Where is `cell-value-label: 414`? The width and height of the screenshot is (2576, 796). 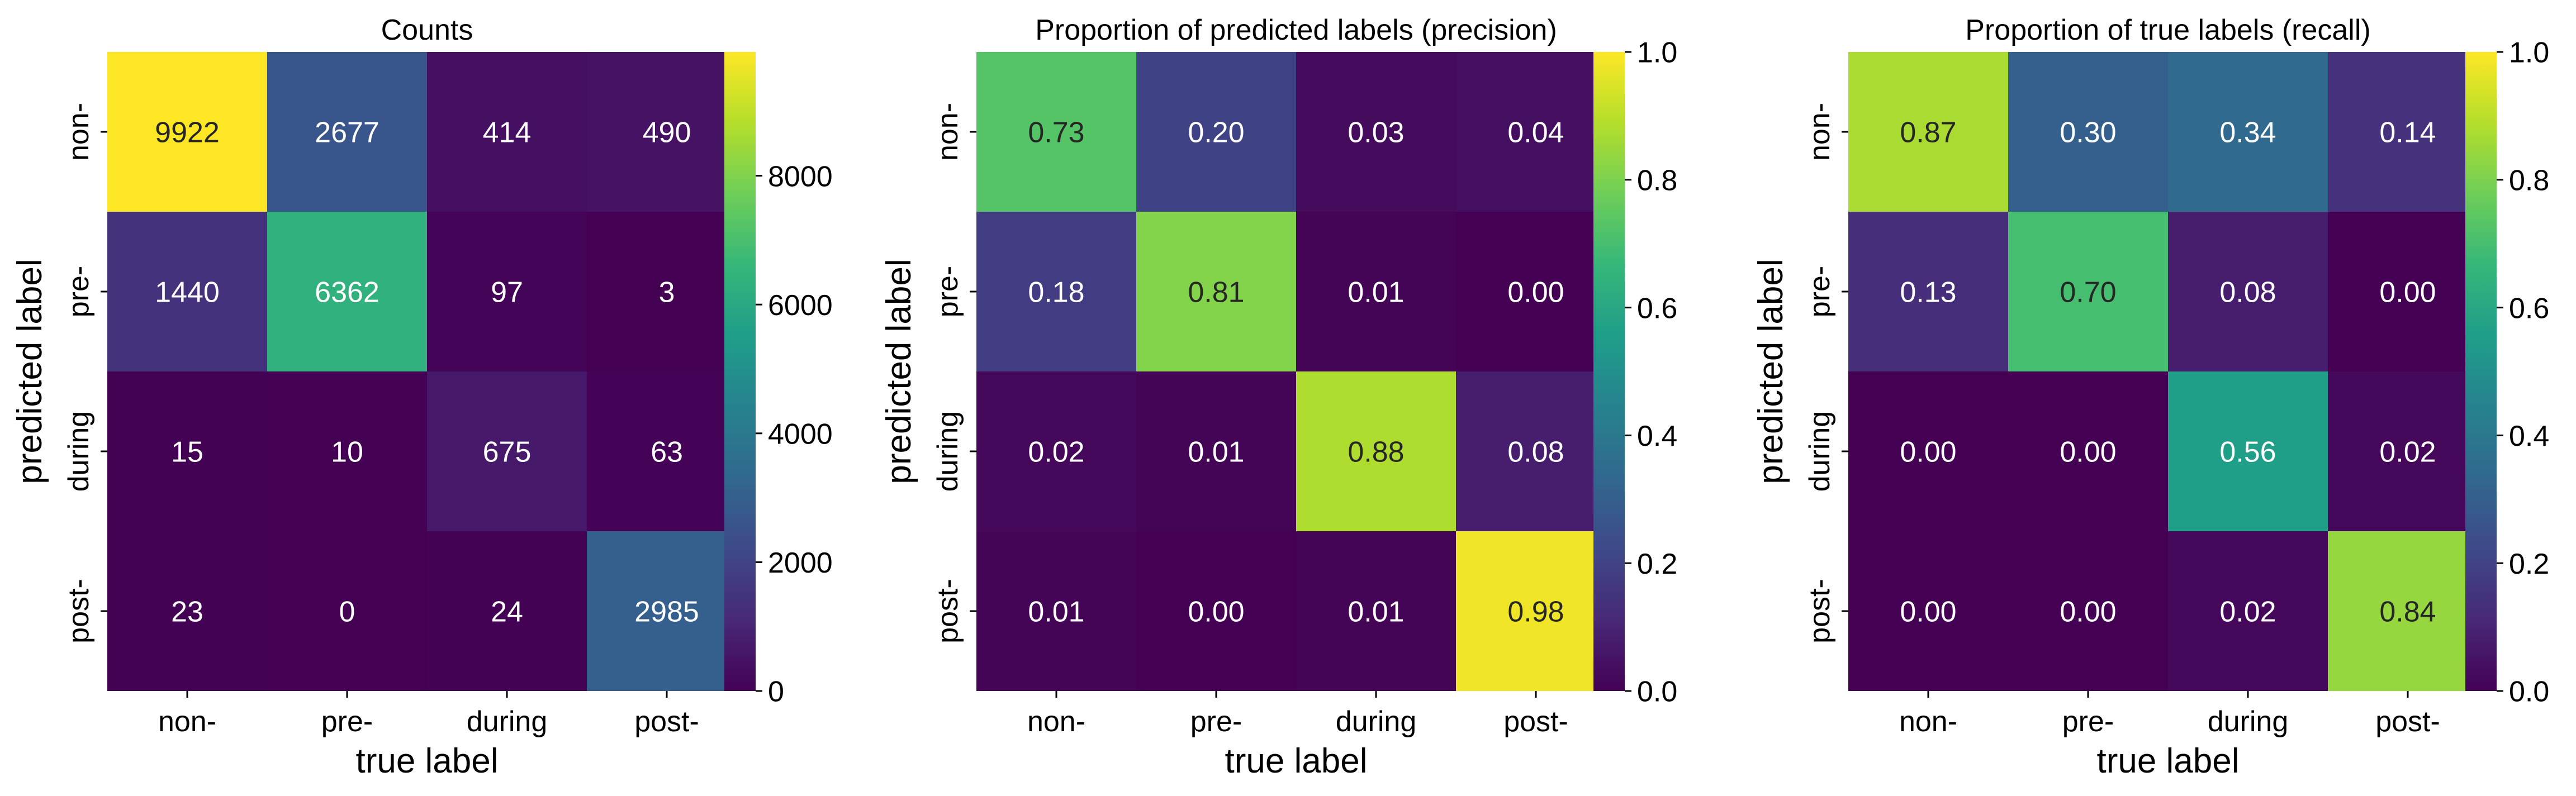
cell-value-label: 414 is located at coordinates (507, 133).